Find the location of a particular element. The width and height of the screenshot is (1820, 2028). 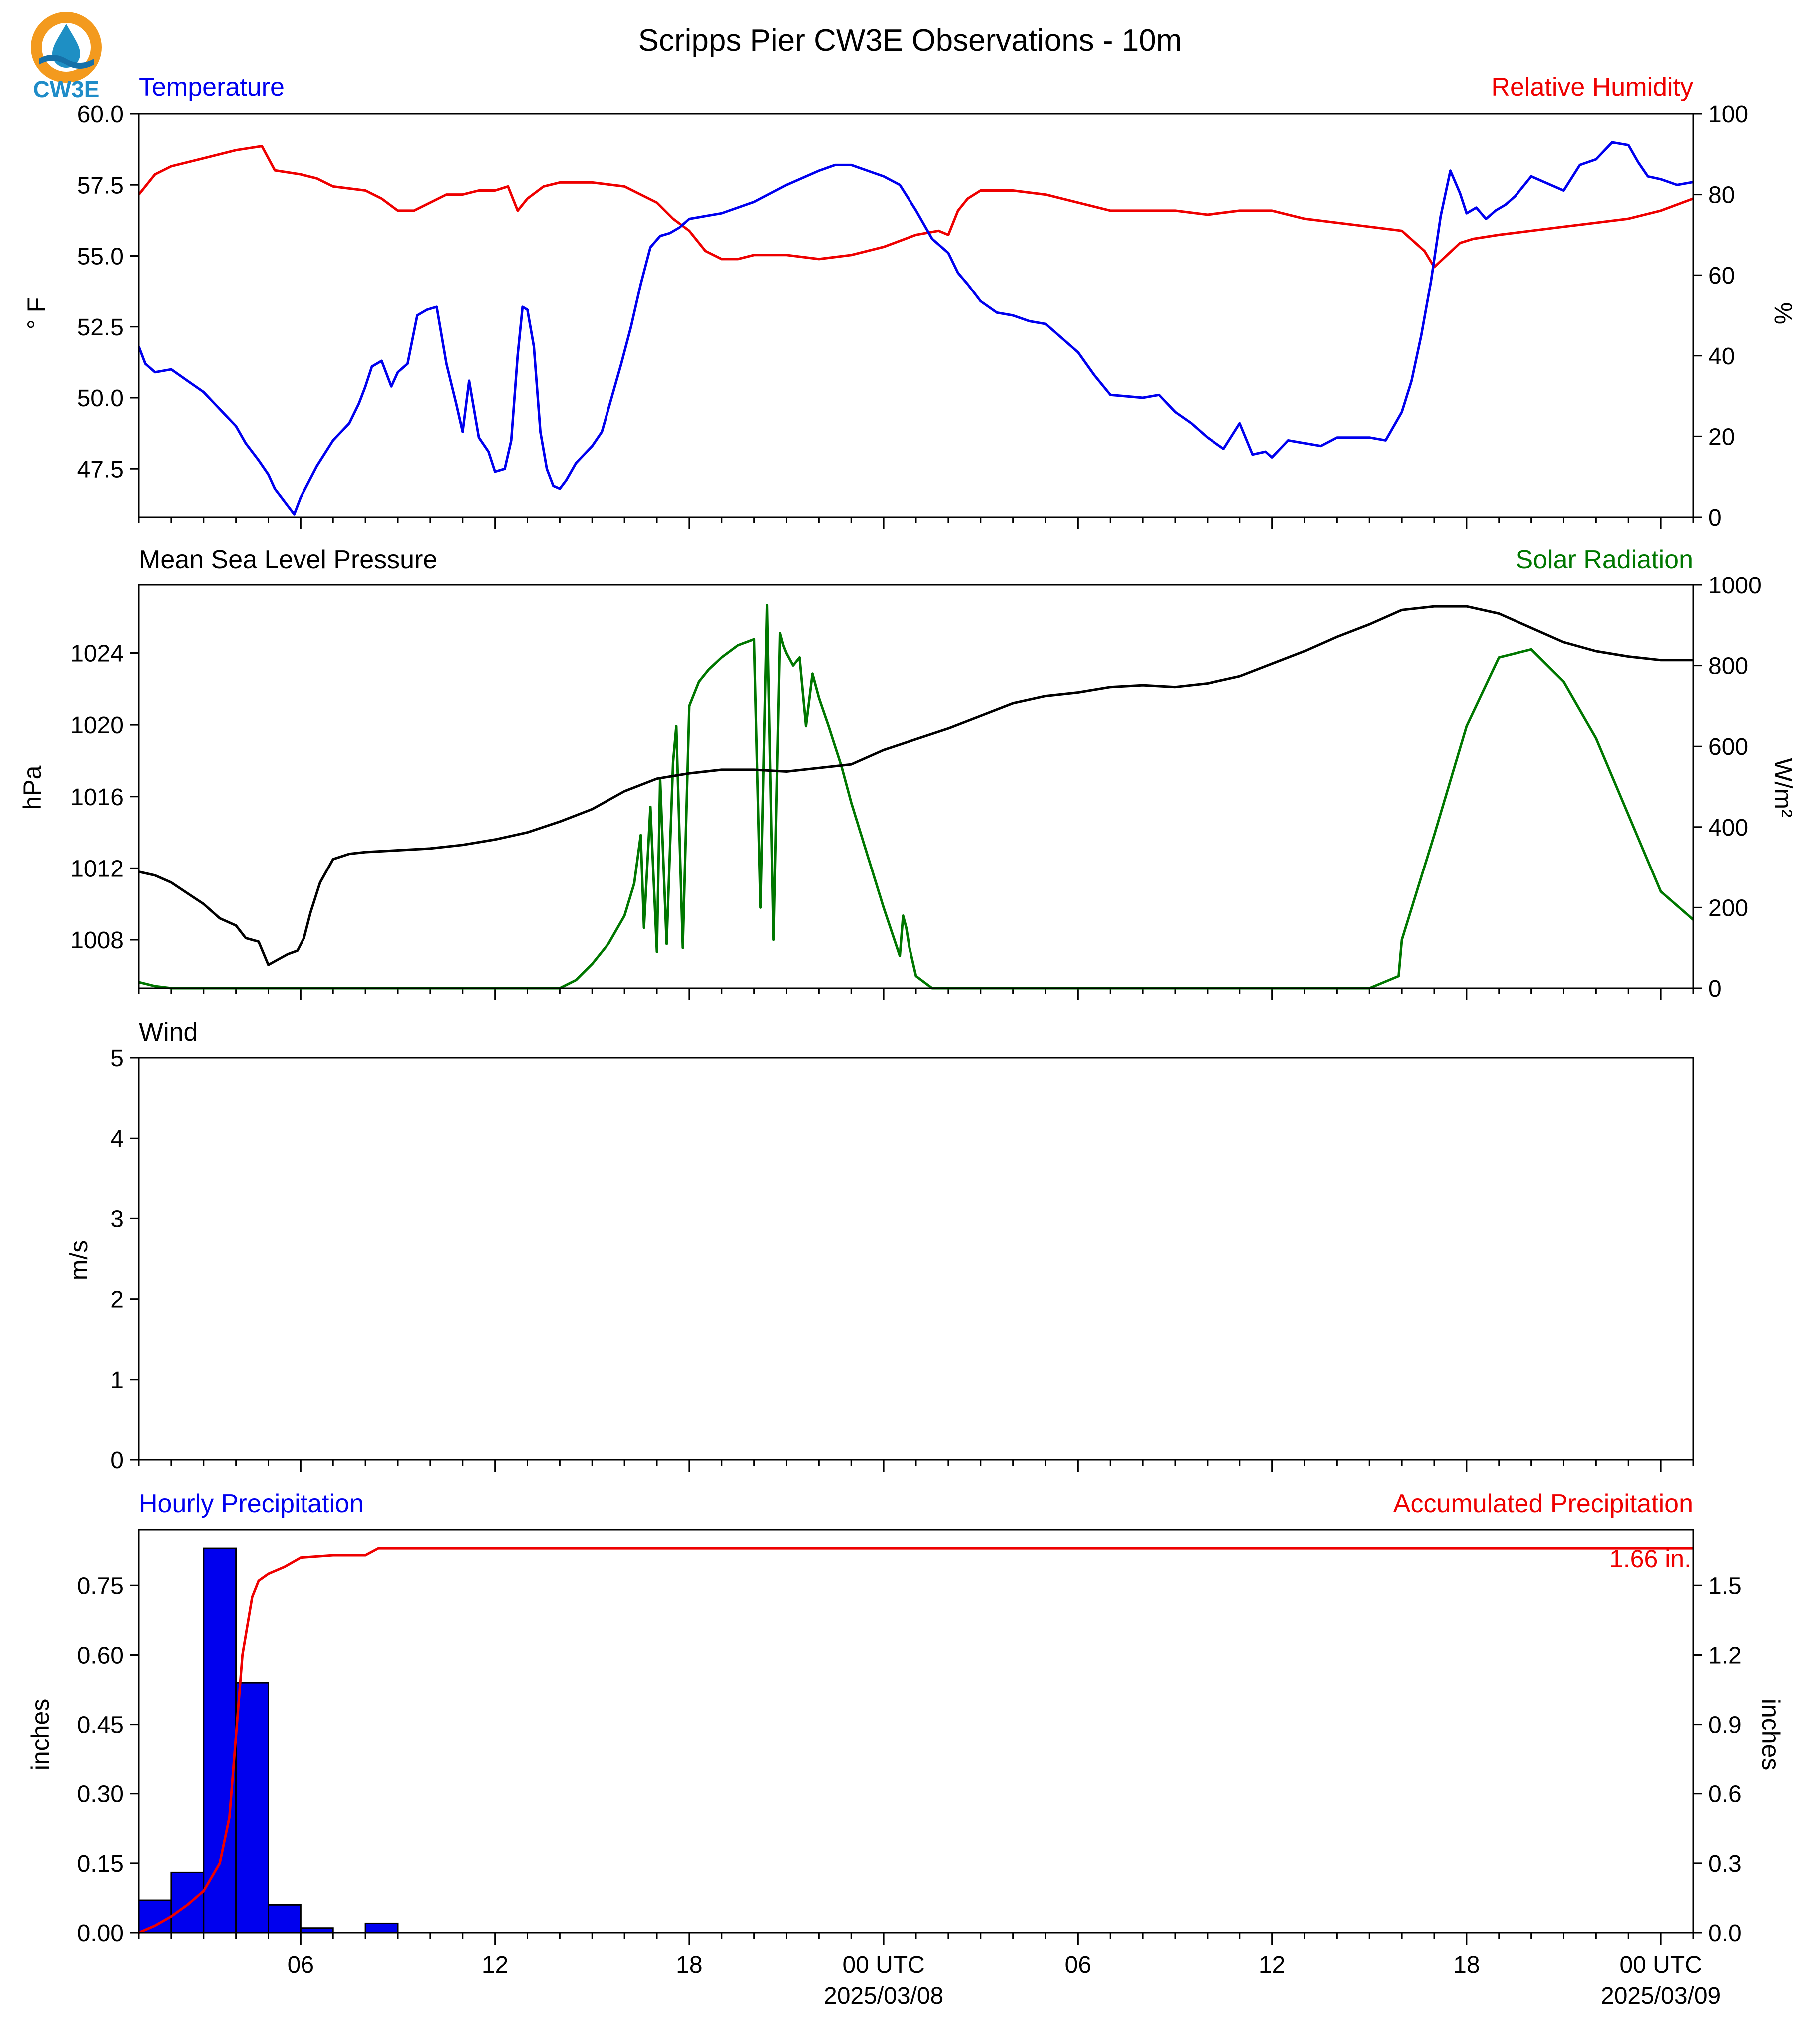

left-axis-tick-label: 52.5 is located at coordinates (100, 327).